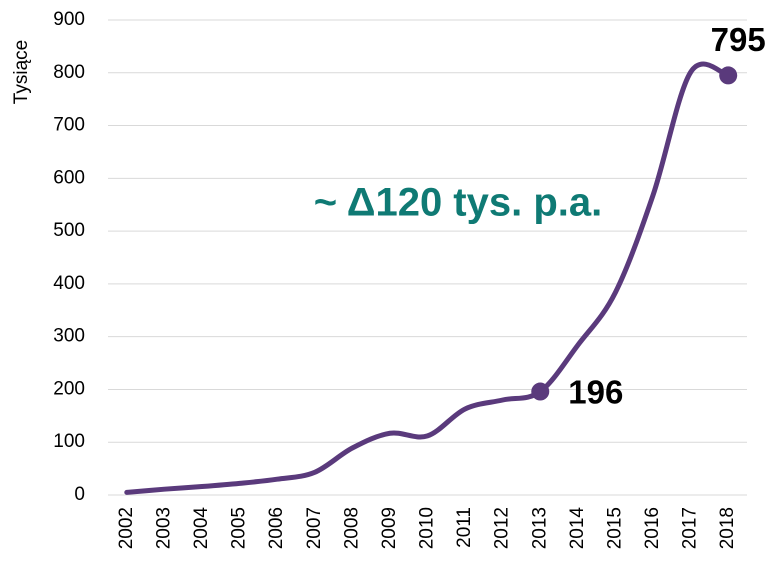  What do you see at coordinates (614, 528) in the screenshot?
I see `x-tick-label: 2015` at bounding box center [614, 528].